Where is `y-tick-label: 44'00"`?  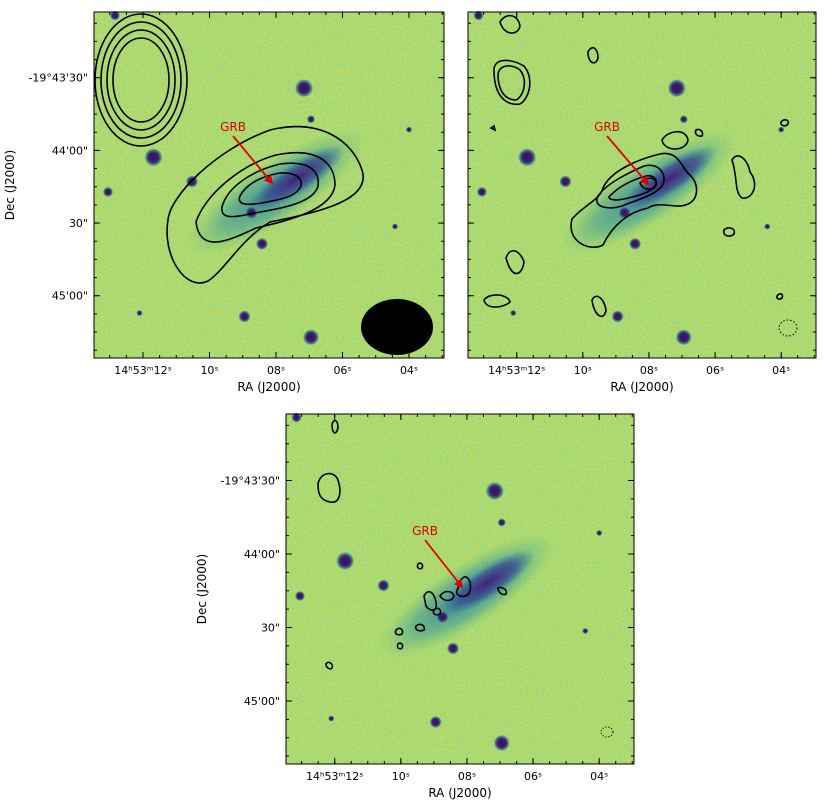 y-tick-label: 44'00" is located at coordinates (70, 150).